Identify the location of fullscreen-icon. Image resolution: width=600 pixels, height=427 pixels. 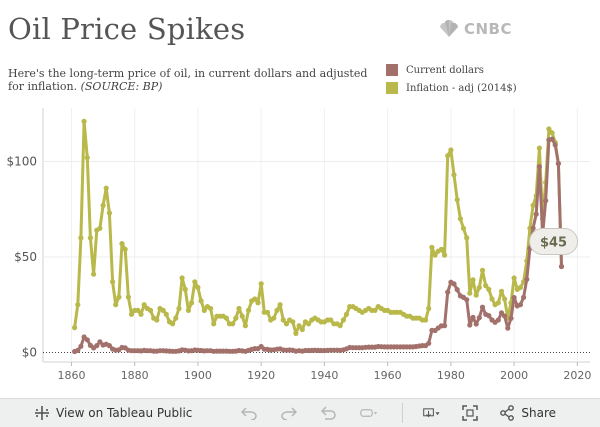
(470, 413).